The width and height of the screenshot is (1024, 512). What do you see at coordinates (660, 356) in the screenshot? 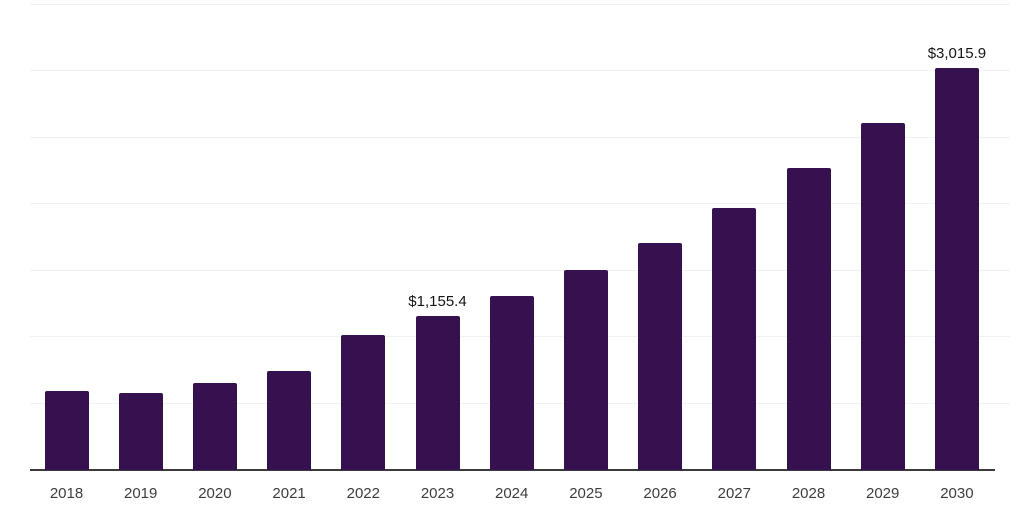
I see `bar-2026` at bounding box center [660, 356].